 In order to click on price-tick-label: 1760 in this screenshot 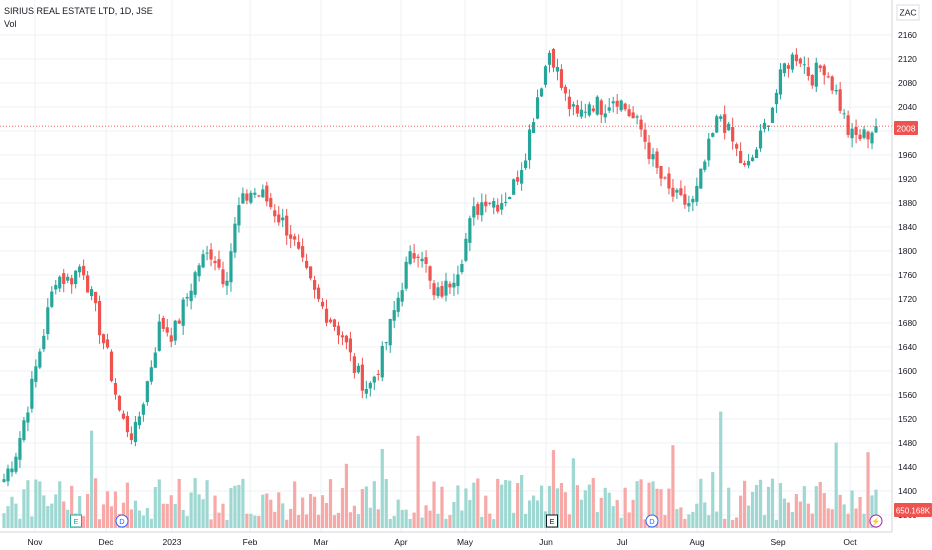, I will do `click(907, 275)`.